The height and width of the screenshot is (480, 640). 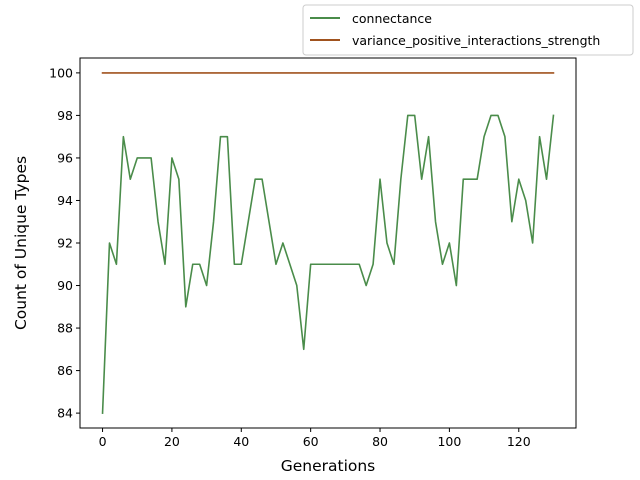 I want to click on x-tick-label: 80, so click(x=380, y=441).